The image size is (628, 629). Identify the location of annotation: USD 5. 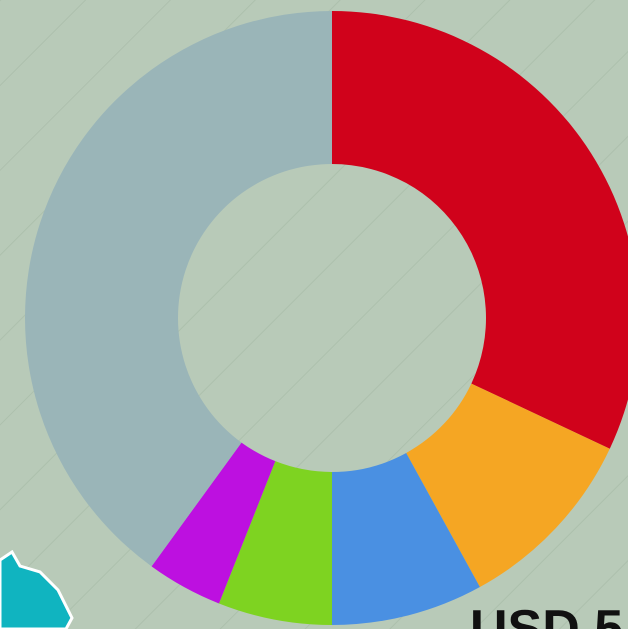
(546, 614).